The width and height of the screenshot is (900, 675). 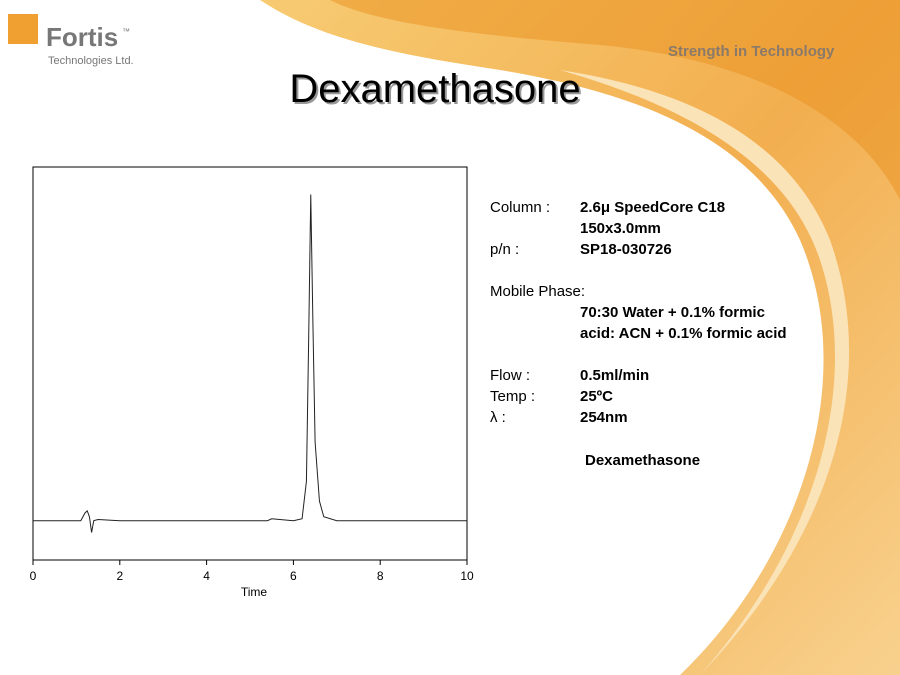 What do you see at coordinates (293, 576) in the screenshot?
I see `x-tick-label: 6` at bounding box center [293, 576].